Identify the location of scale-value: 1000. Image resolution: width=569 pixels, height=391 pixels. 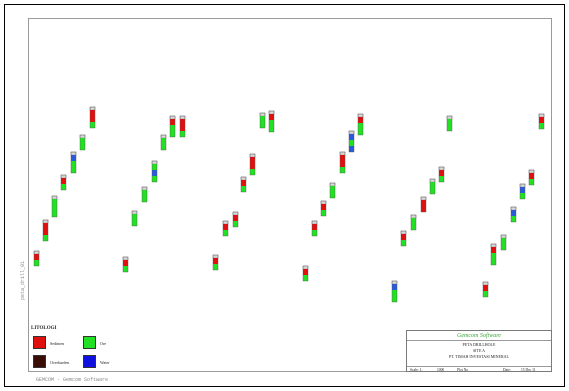
(441, 370).